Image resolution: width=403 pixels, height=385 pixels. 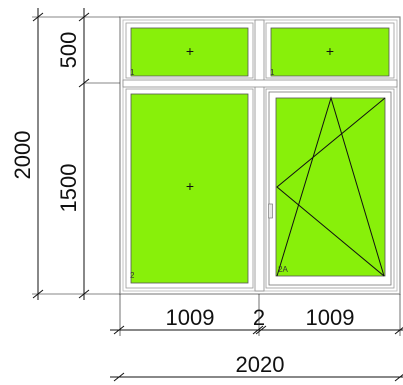 What do you see at coordinates (132, 72) in the screenshot?
I see `sash-label-top-left: 1` at bounding box center [132, 72].